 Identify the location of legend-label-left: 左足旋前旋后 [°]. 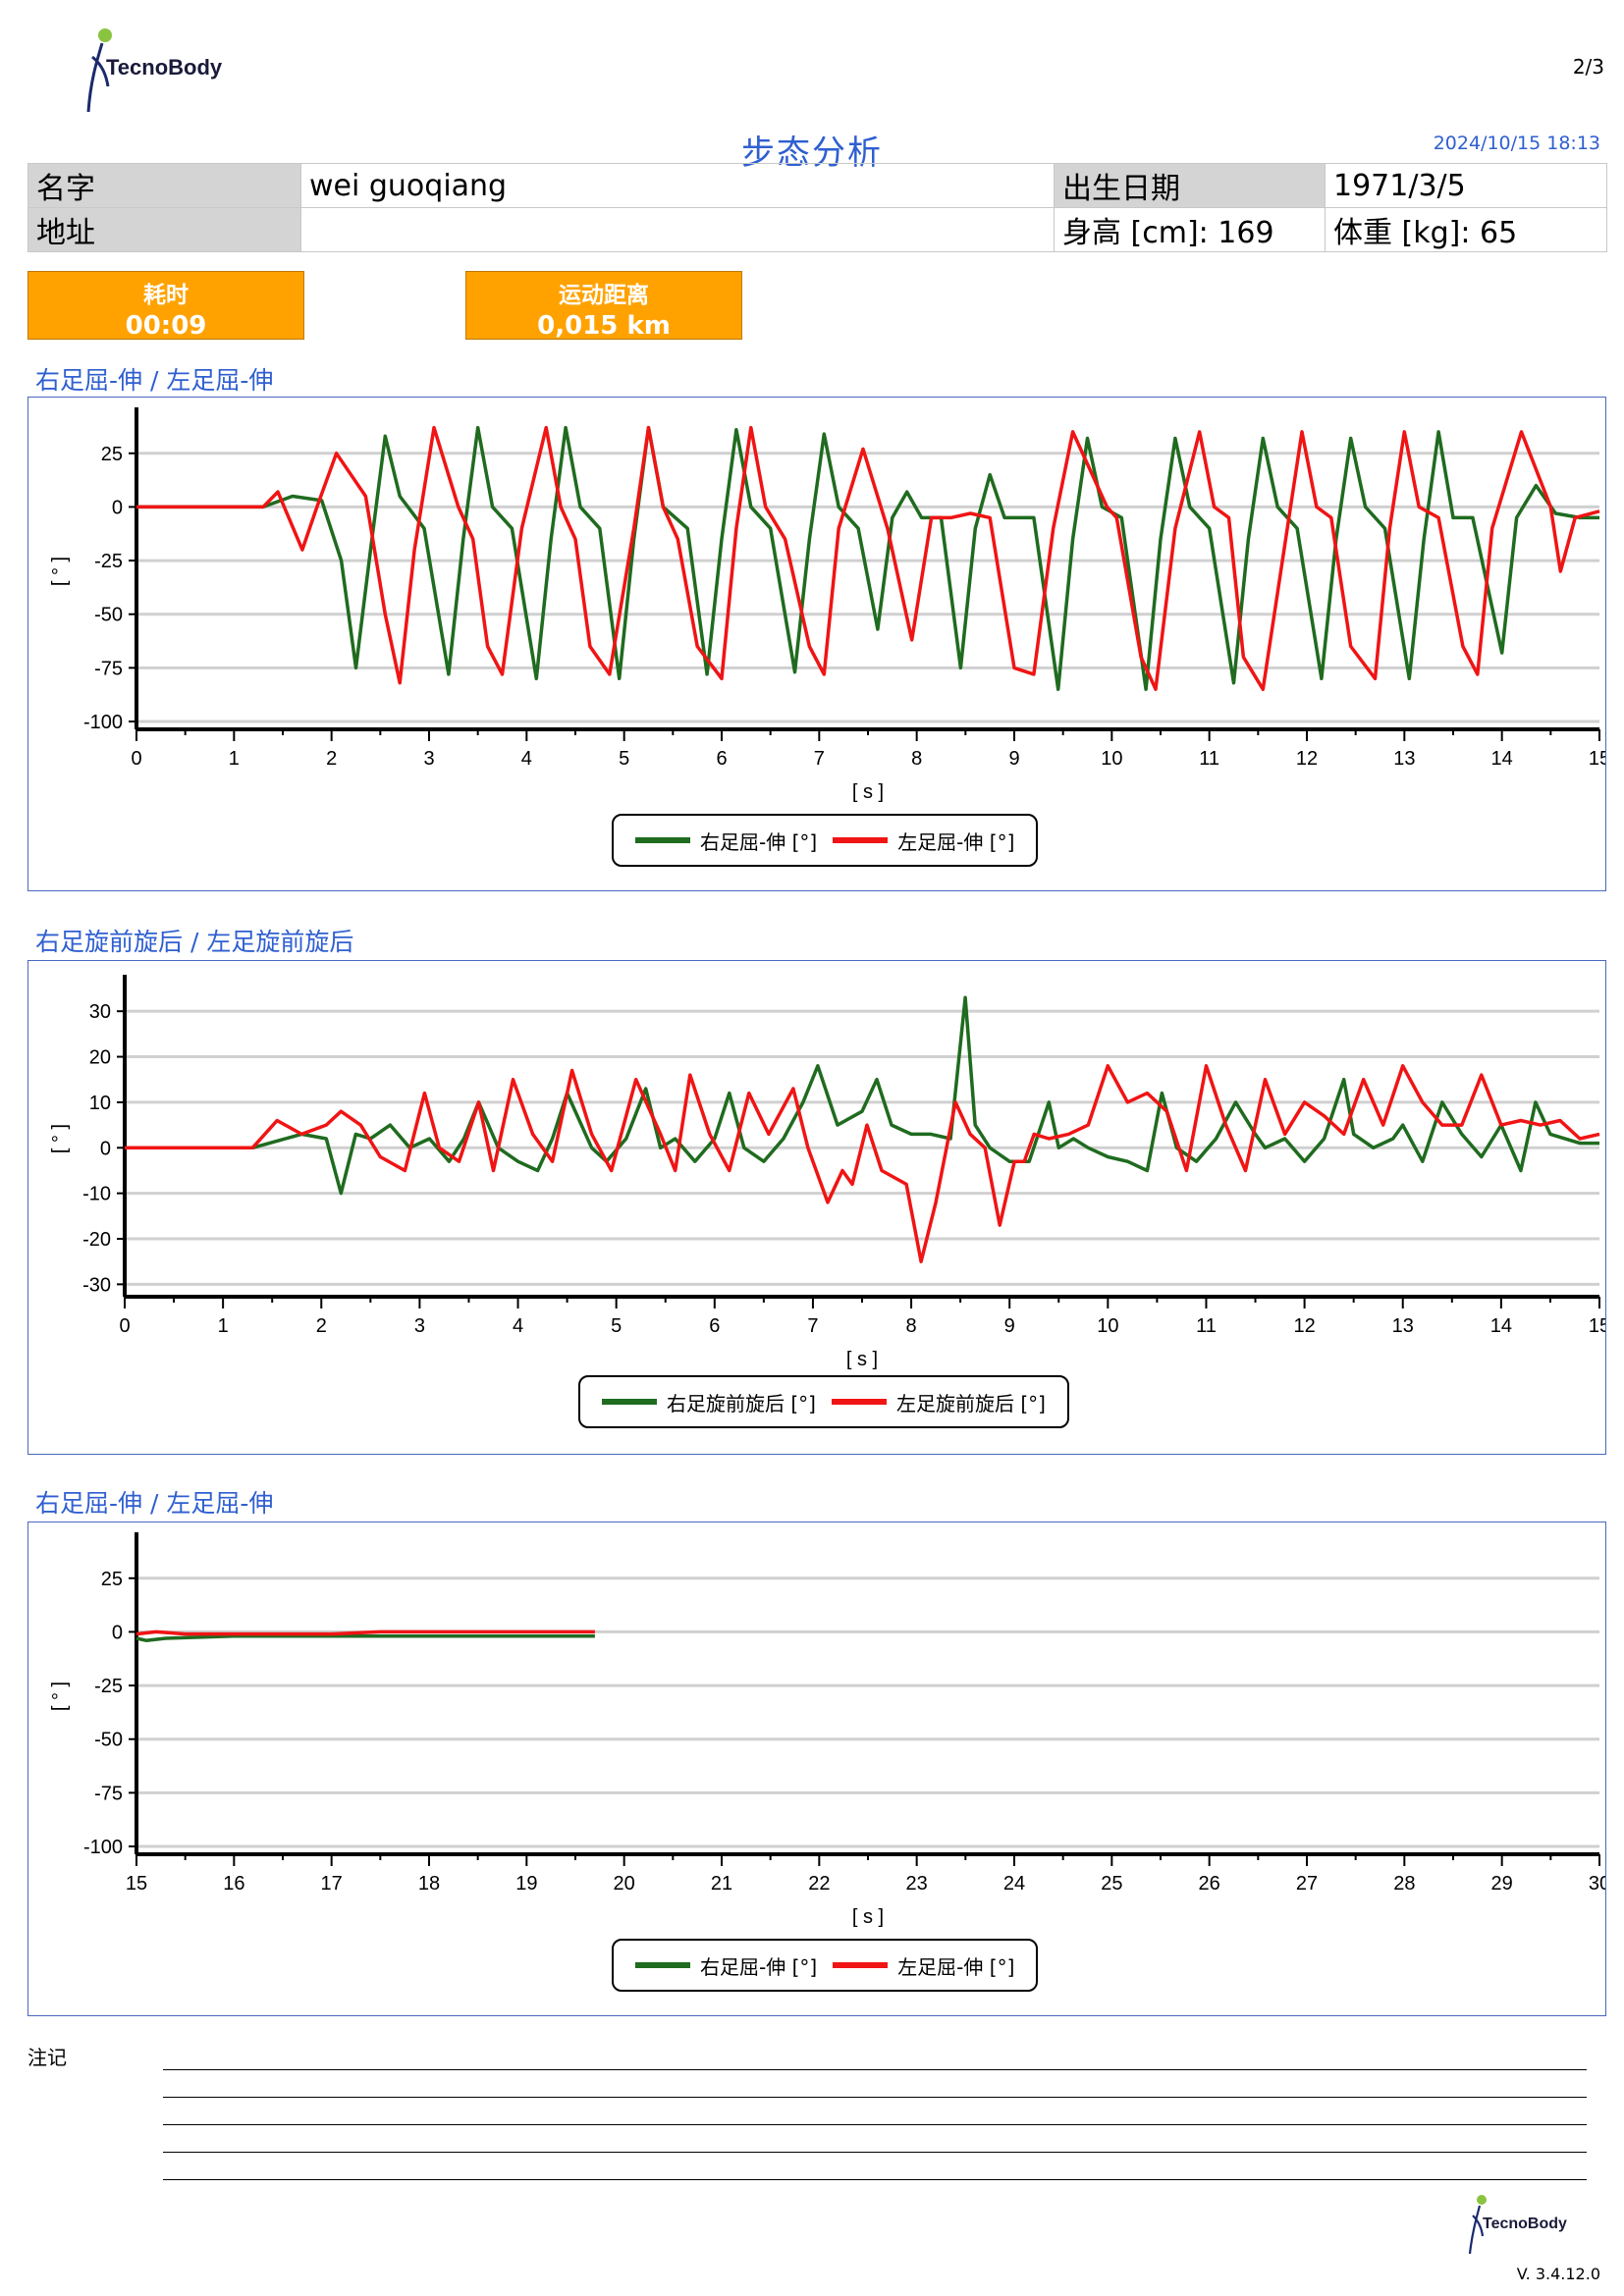
(970, 1403).